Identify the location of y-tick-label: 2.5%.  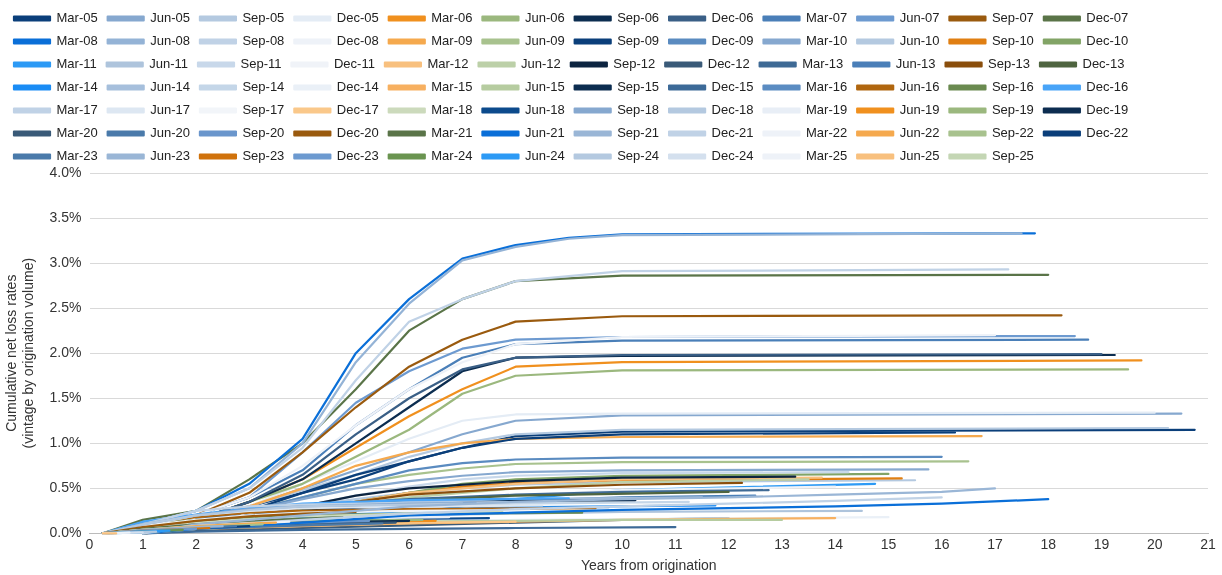
(65, 307).